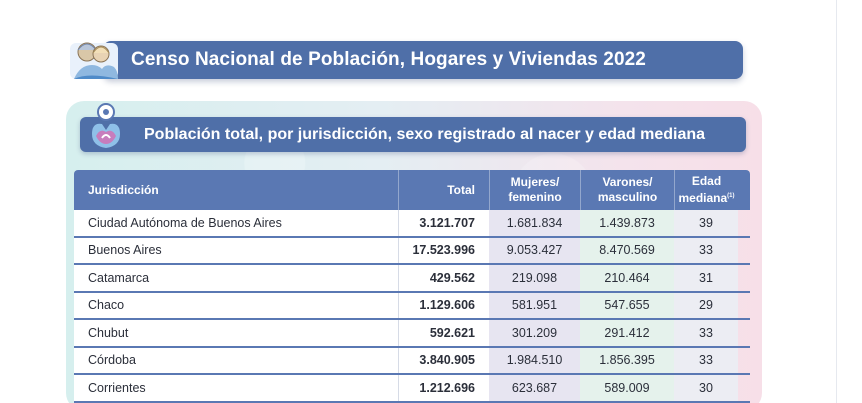 The height and width of the screenshot is (403, 862). Describe the element at coordinates (627, 278) in the screenshot. I see `cell-varones: 210.464` at that location.